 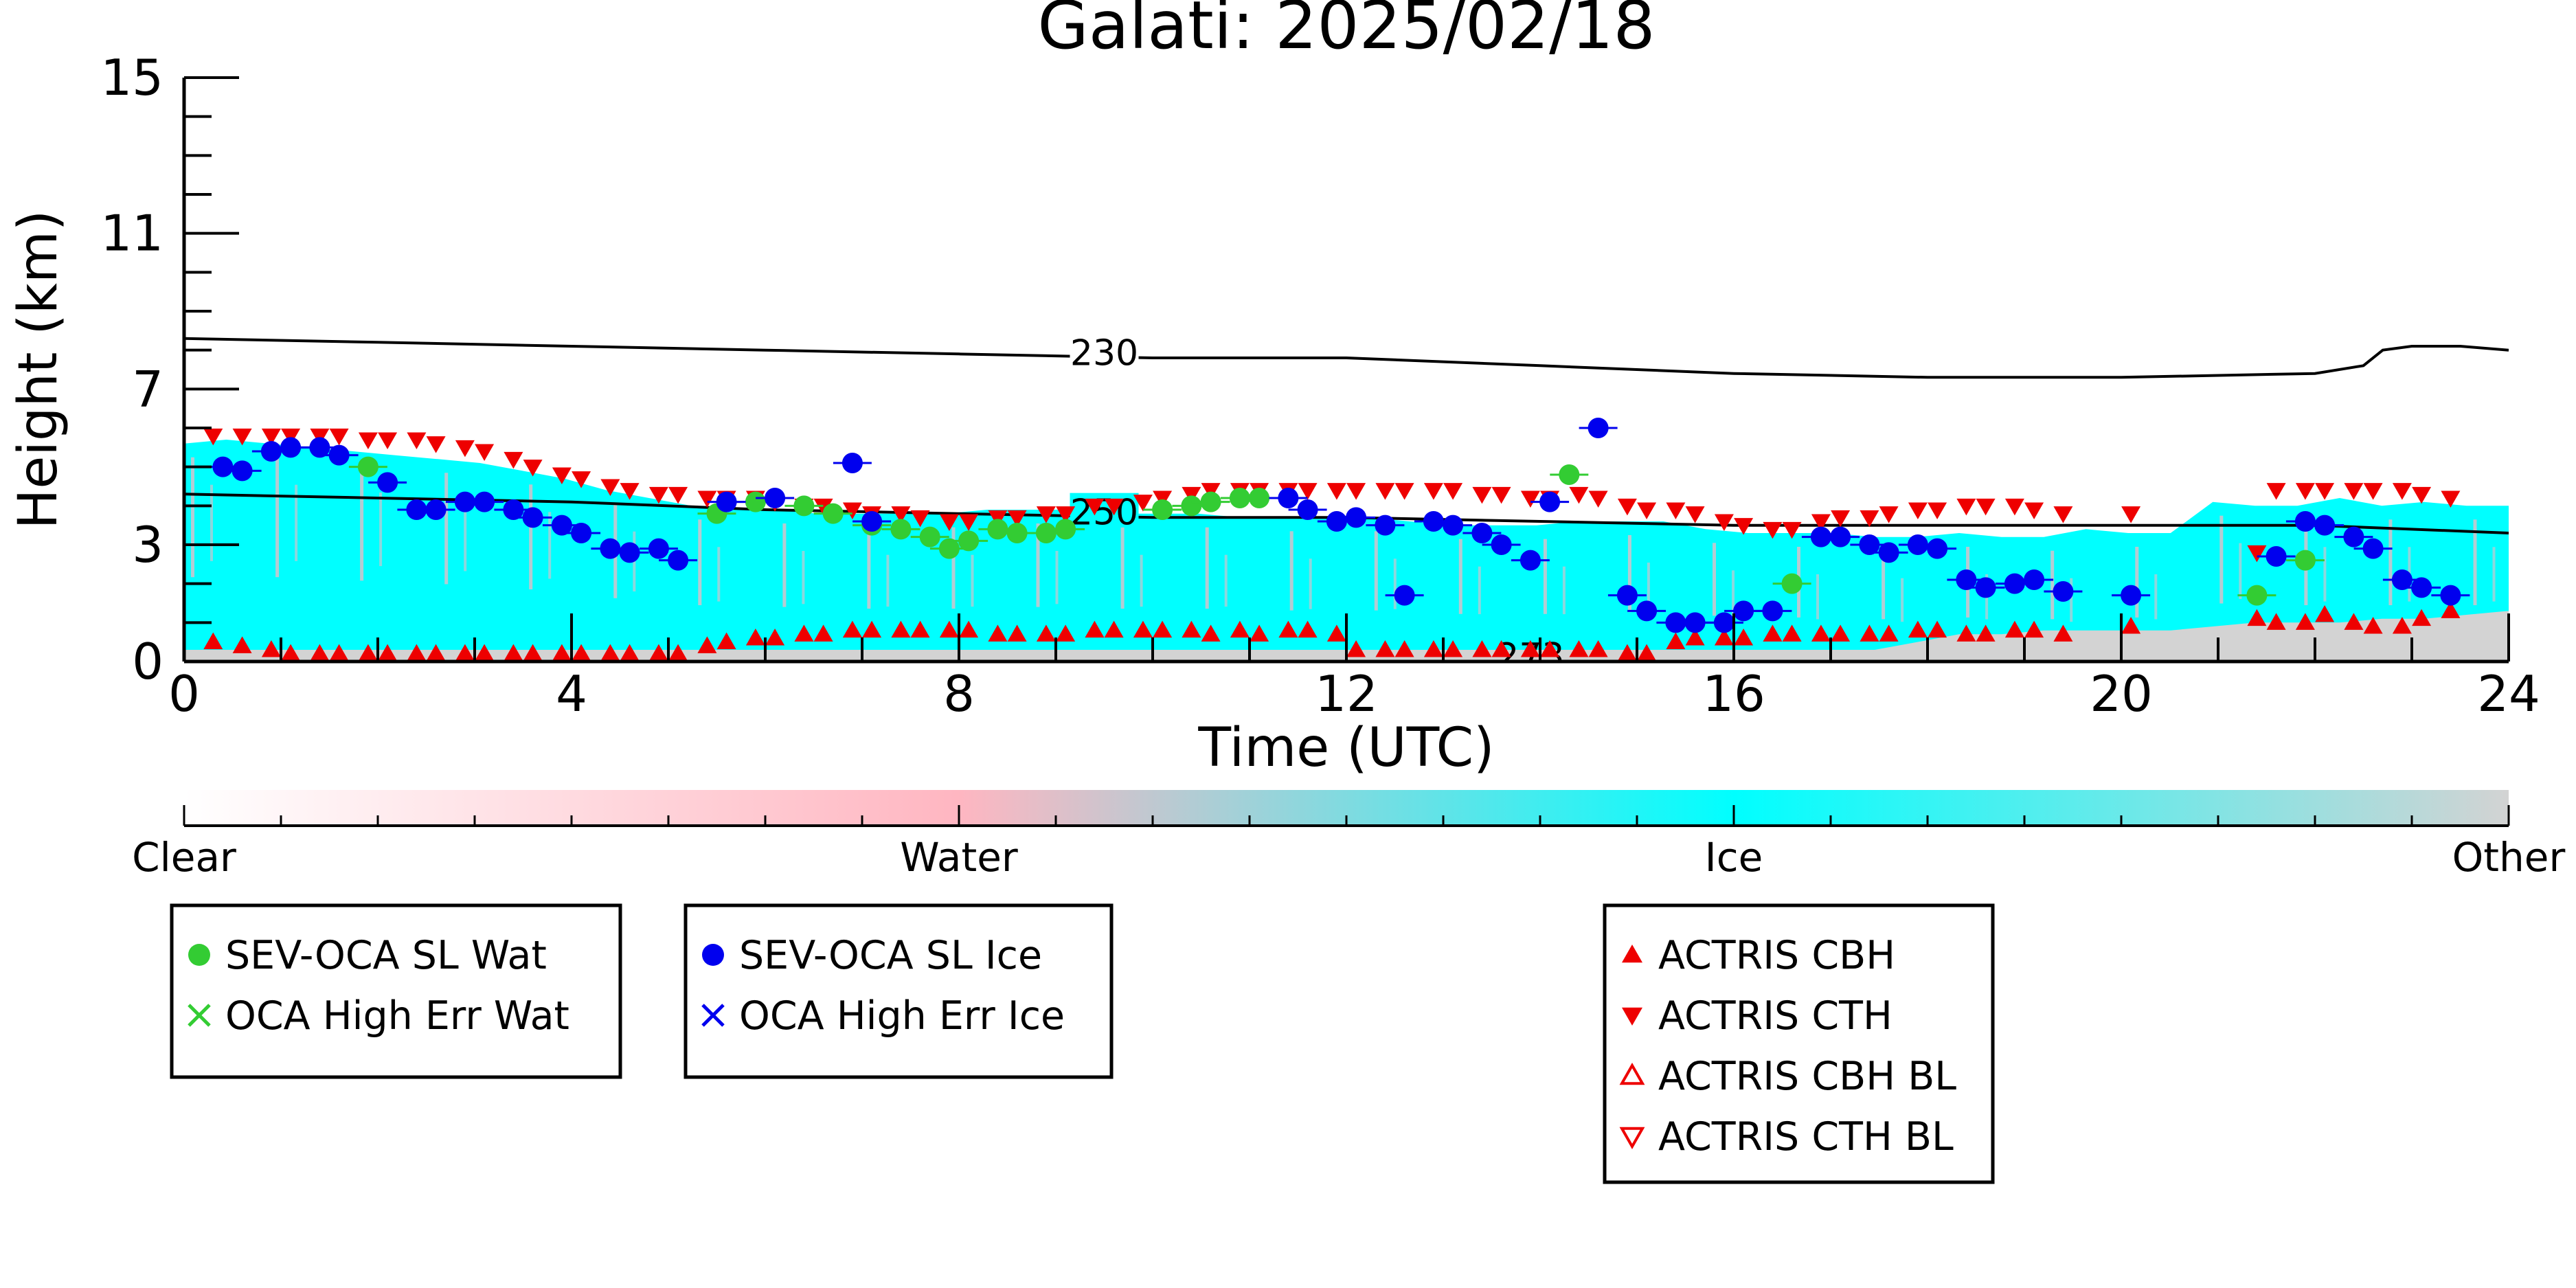 I want to click on legend-frame, so click(x=1799, y=1043).